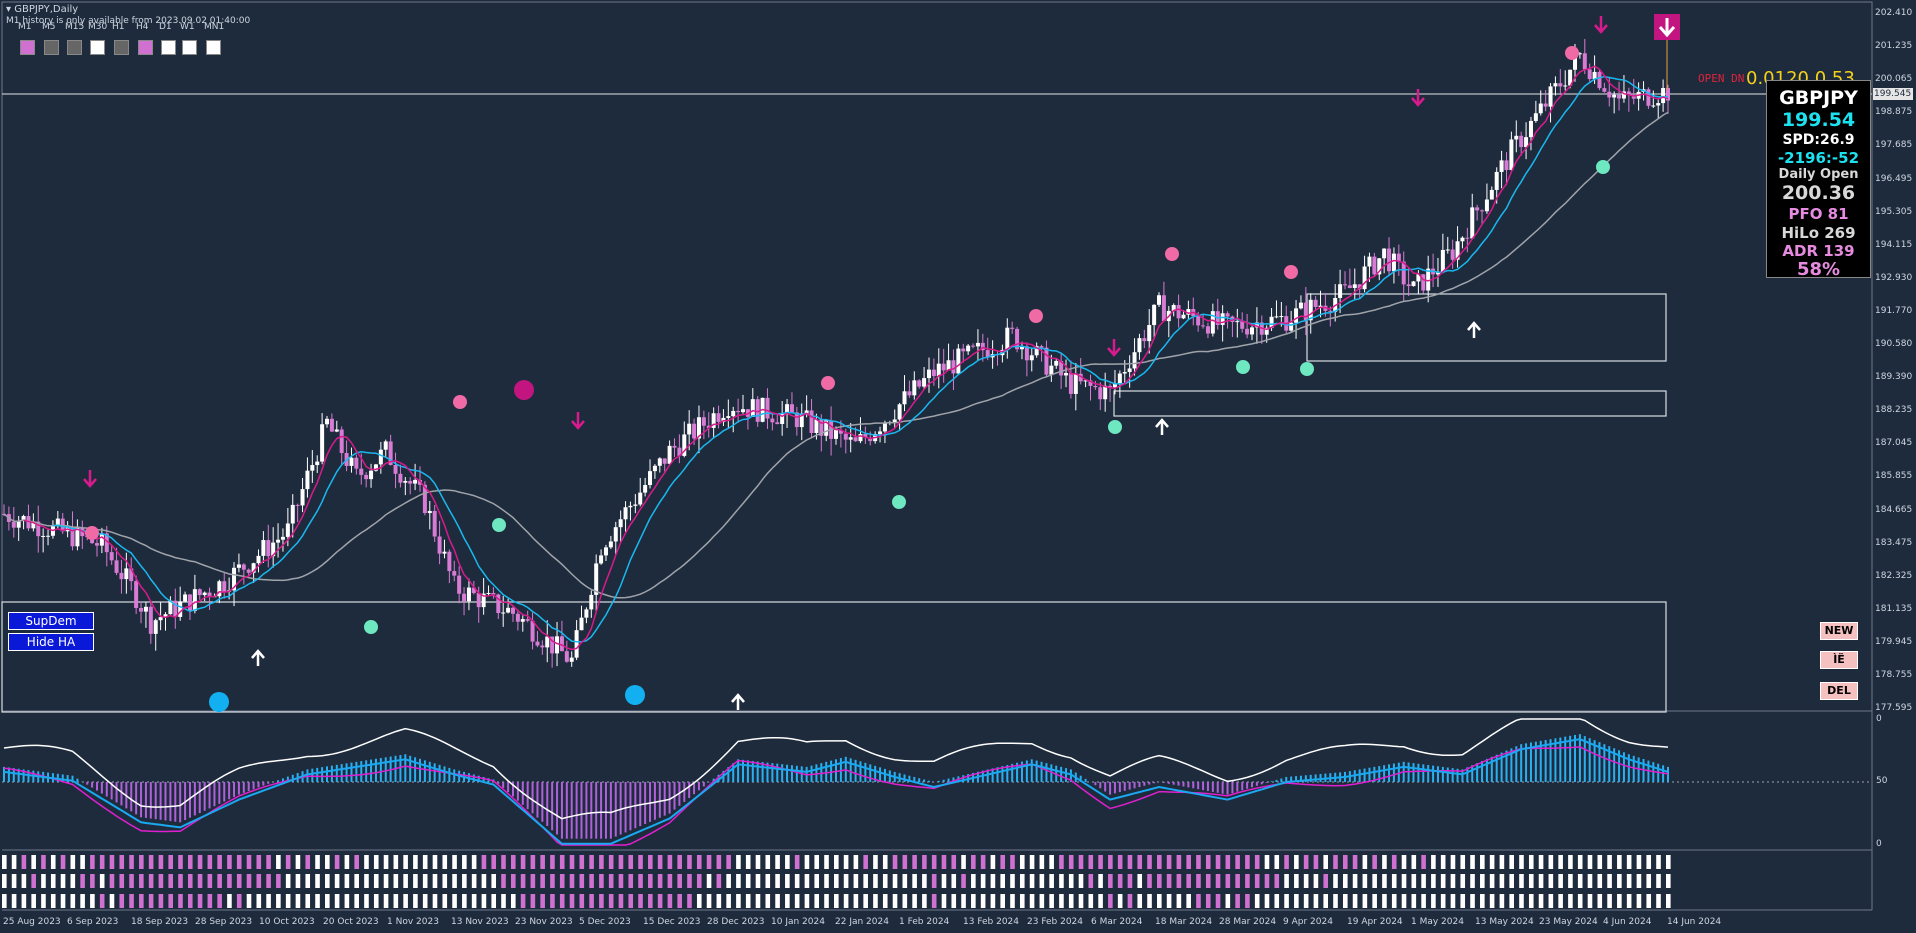 Image resolution: width=1916 pixels, height=933 pixels. I want to click on timeframe-toggle-m15, so click(74, 47).